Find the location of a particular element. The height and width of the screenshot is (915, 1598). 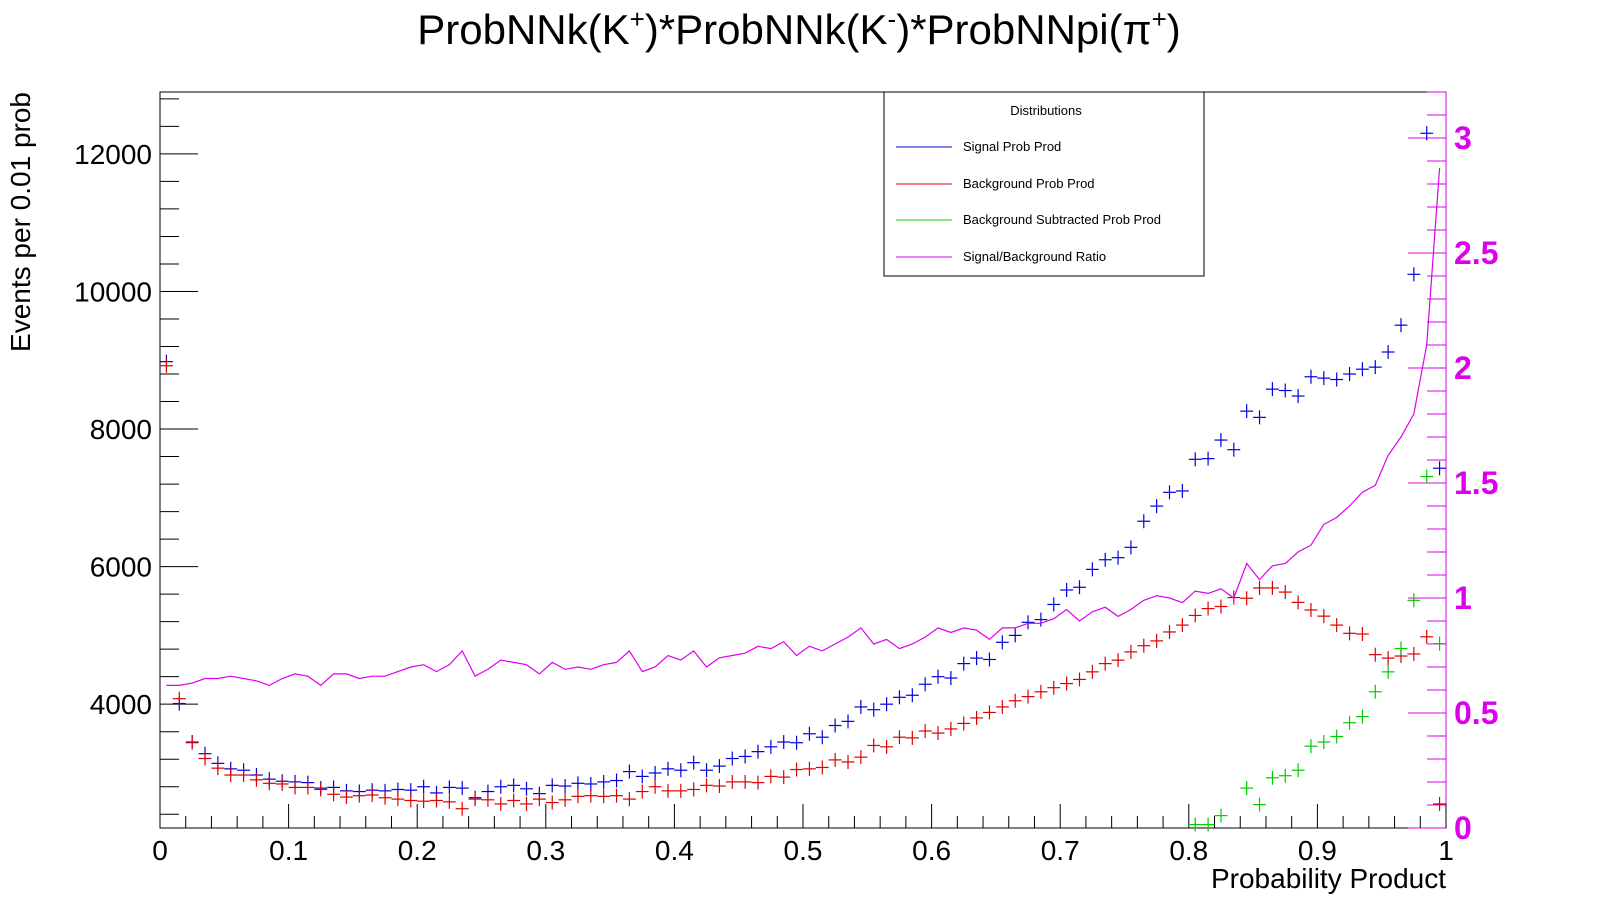

x-tick-label: 0.4 is located at coordinates (674, 850).